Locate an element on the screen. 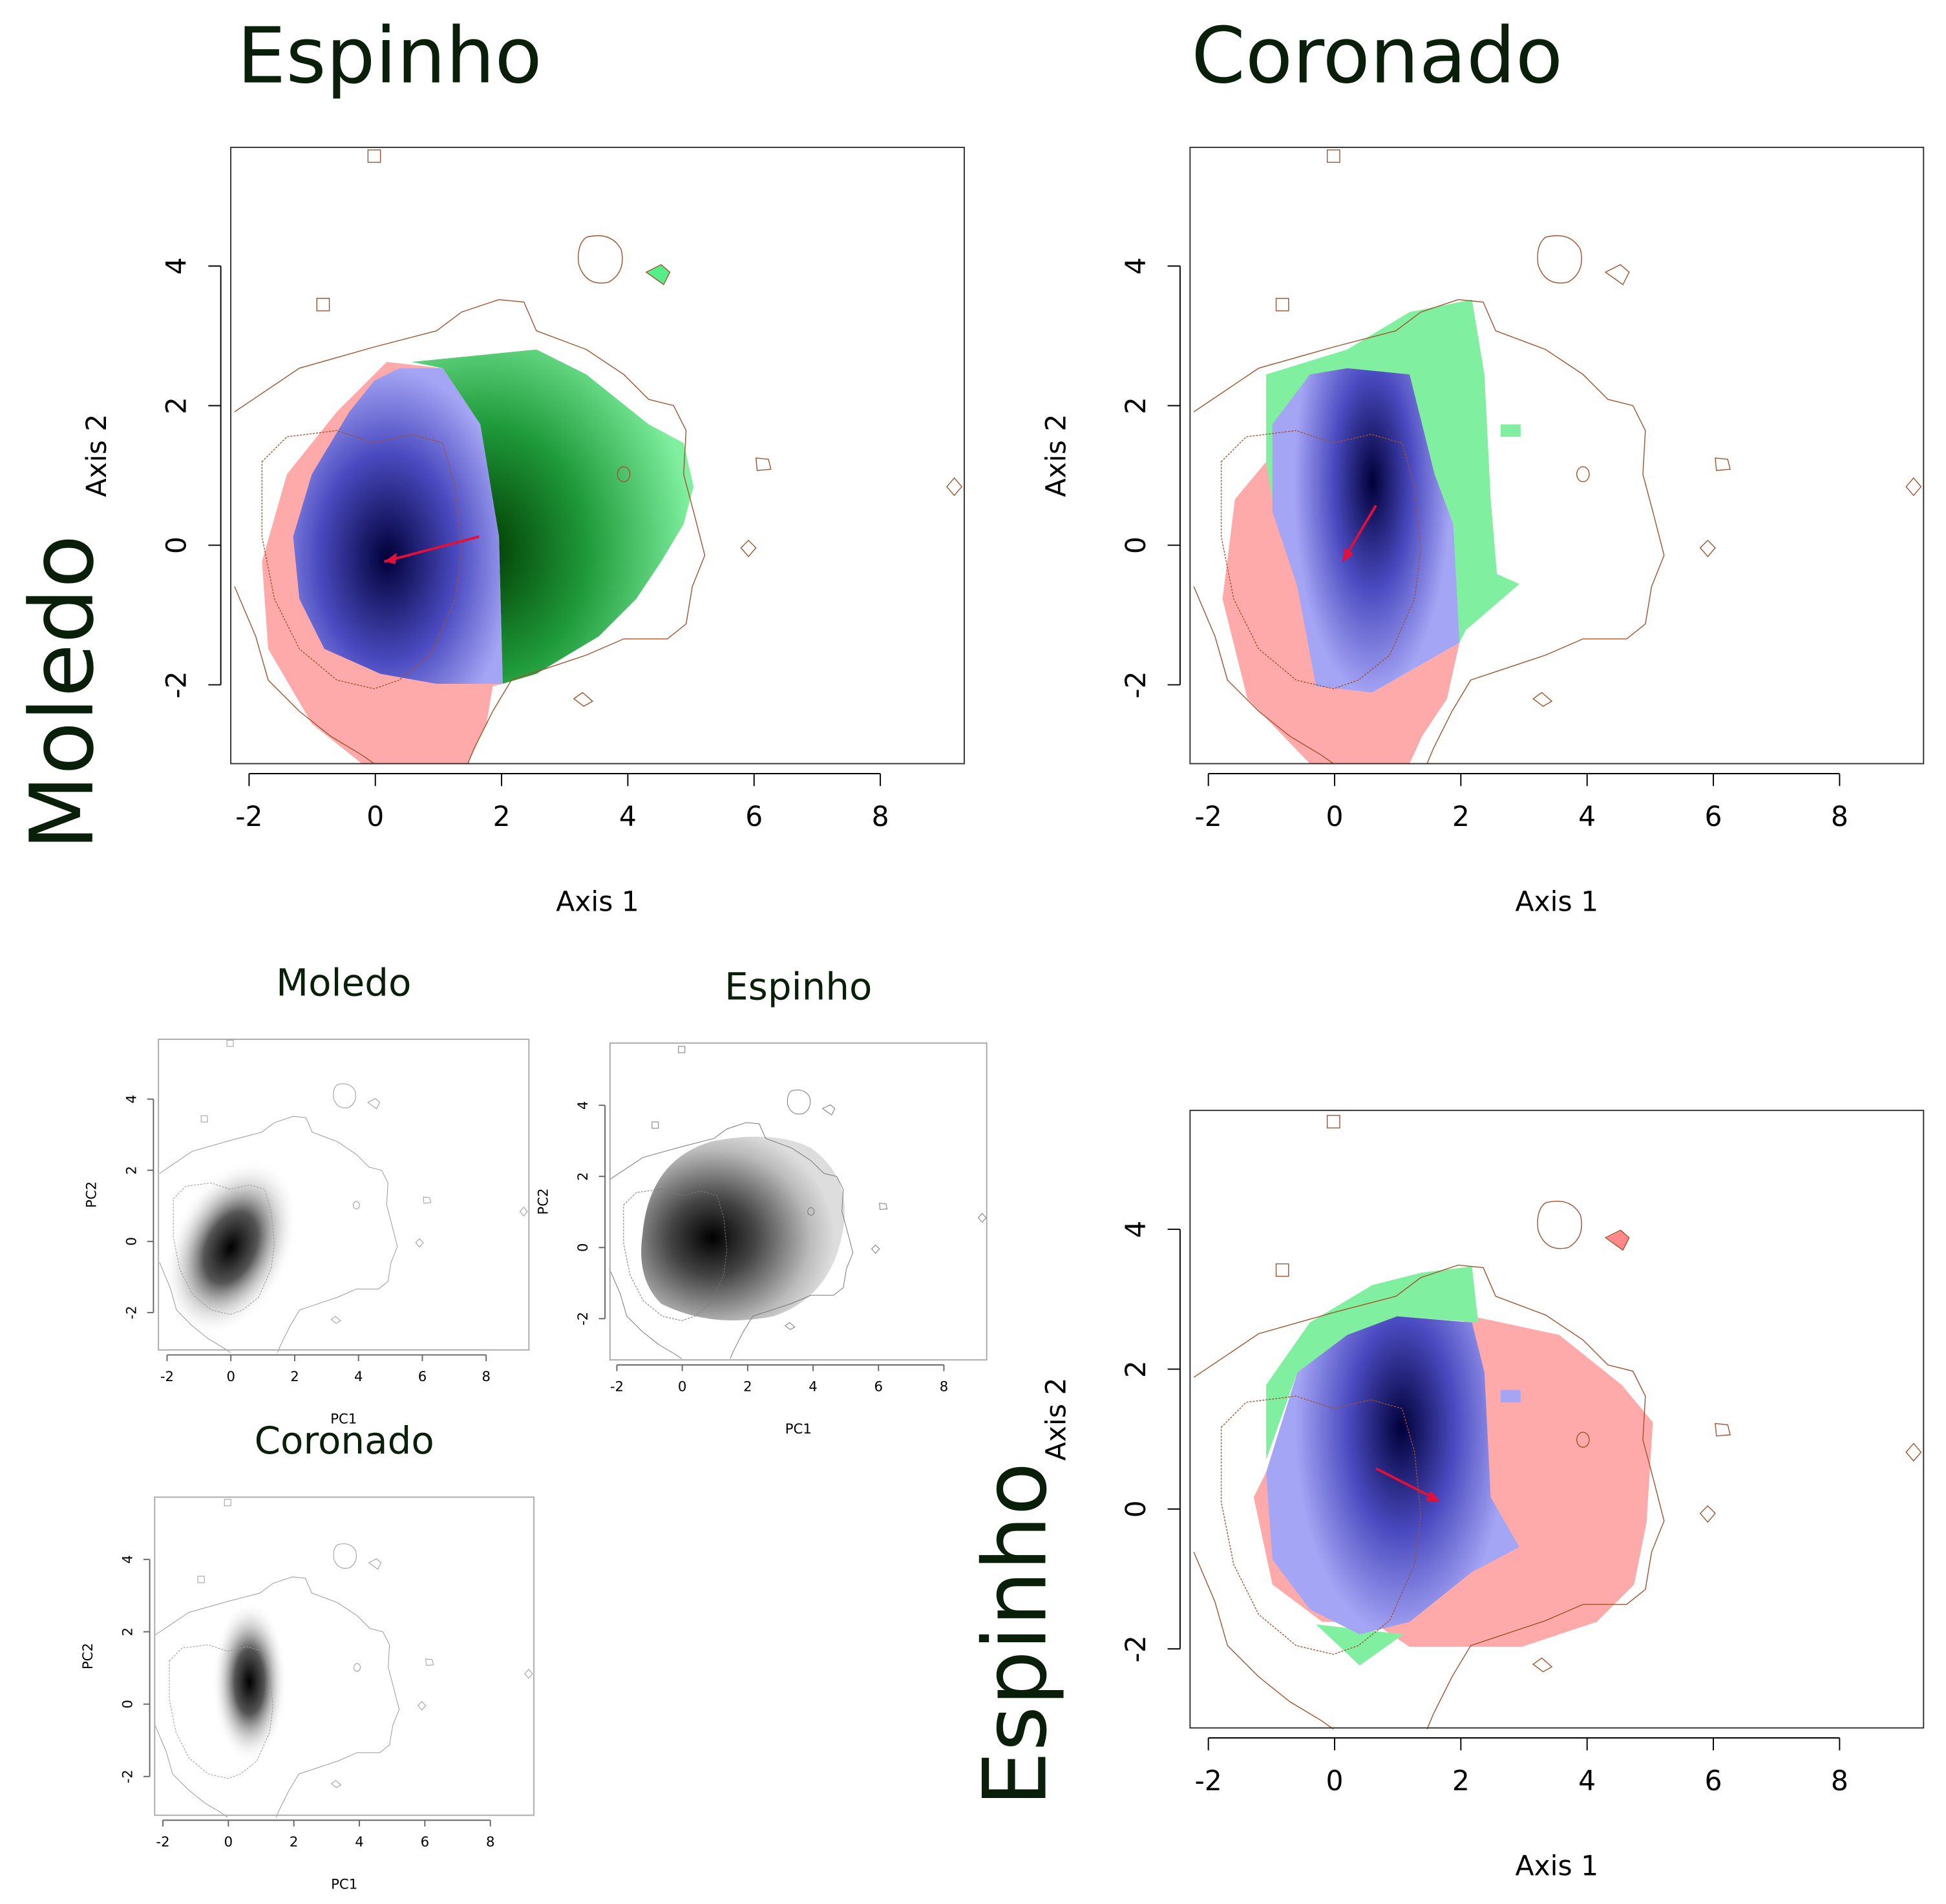 This screenshot has height=1904, width=1946. panel-title: Moledo is located at coordinates (343, 983).